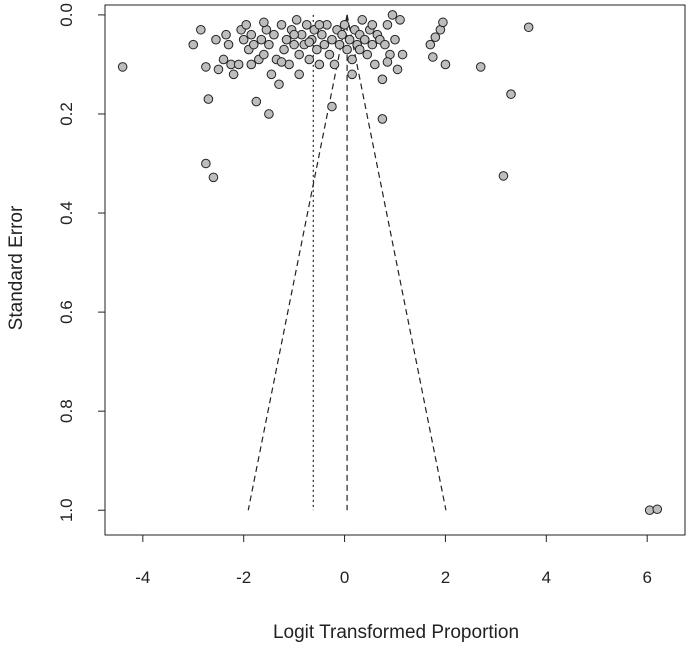 The height and width of the screenshot is (651, 689). Describe the element at coordinates (396, 262) in the screenshot. I see `funnel-right-limit` at that location.